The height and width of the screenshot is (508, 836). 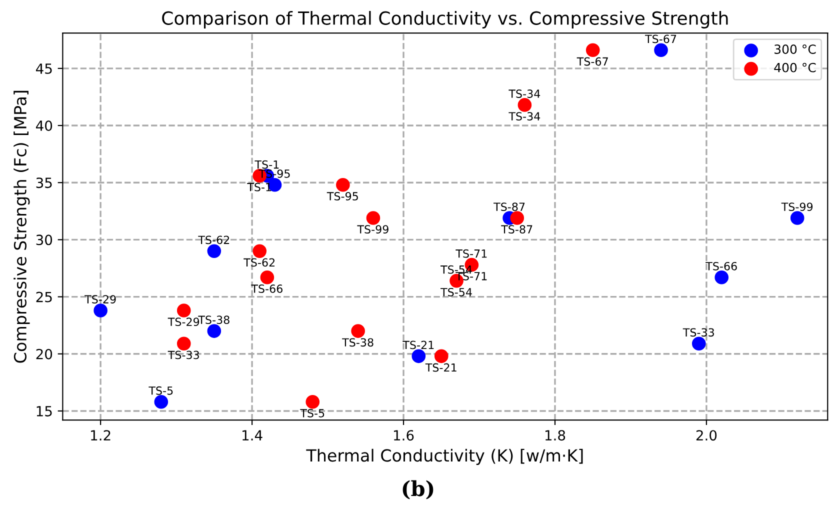 What do you see at coordinates (795, 49) in the screenshot?
I see `legend-label: 300 °C` at bounding box center [795, 49].